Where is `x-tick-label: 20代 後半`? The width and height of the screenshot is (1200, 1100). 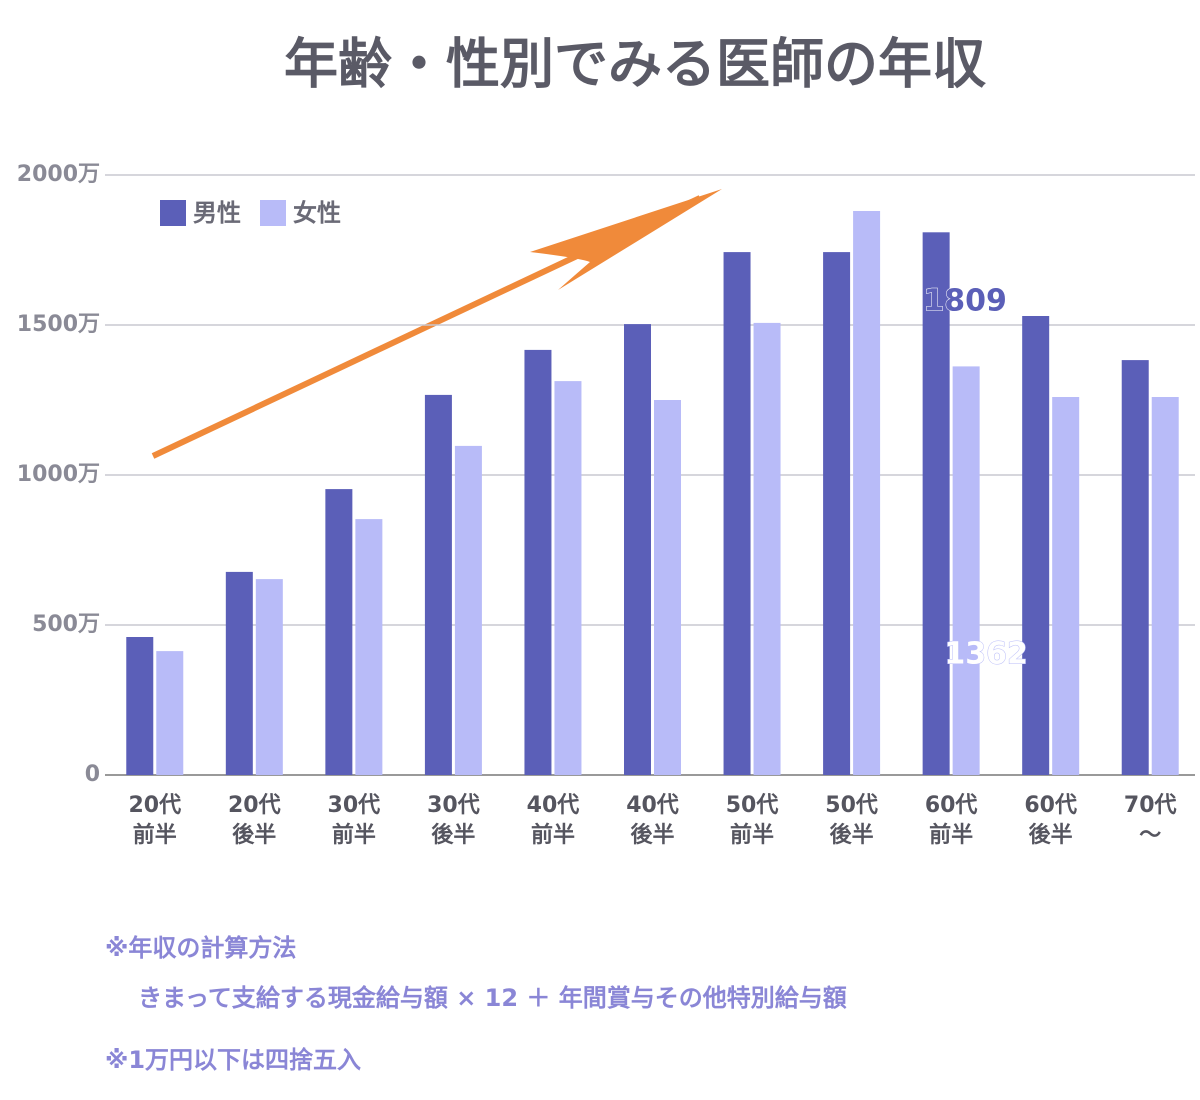
x-tick-label: 20代 後半 is located at coordinates (254, 820).